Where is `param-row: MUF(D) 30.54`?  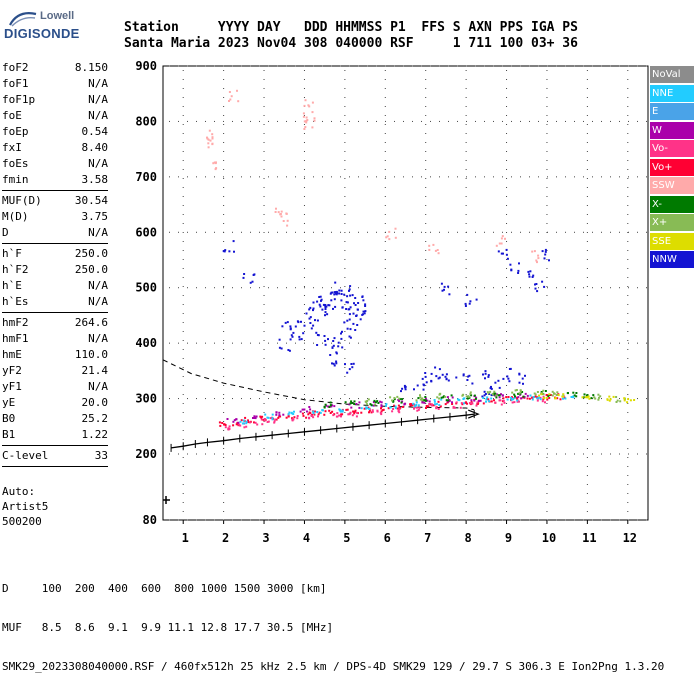 param-row: MUF(D) 30.54 is located at coordinates (55, 201).